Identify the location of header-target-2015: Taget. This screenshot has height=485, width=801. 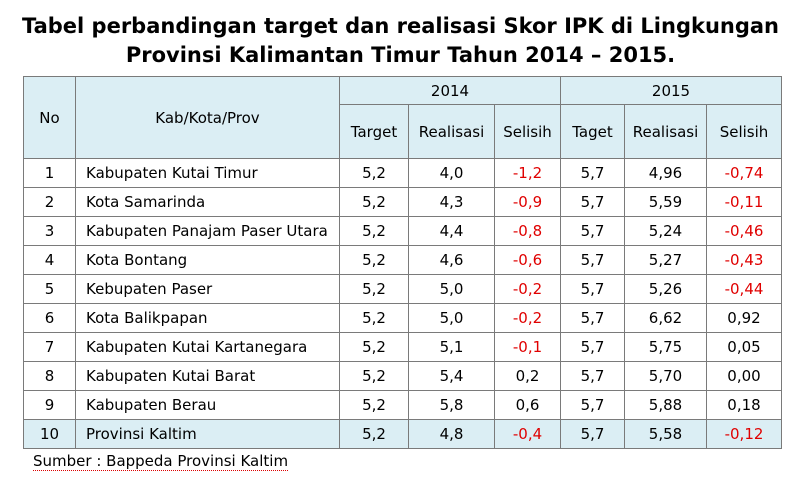
(592, 131).